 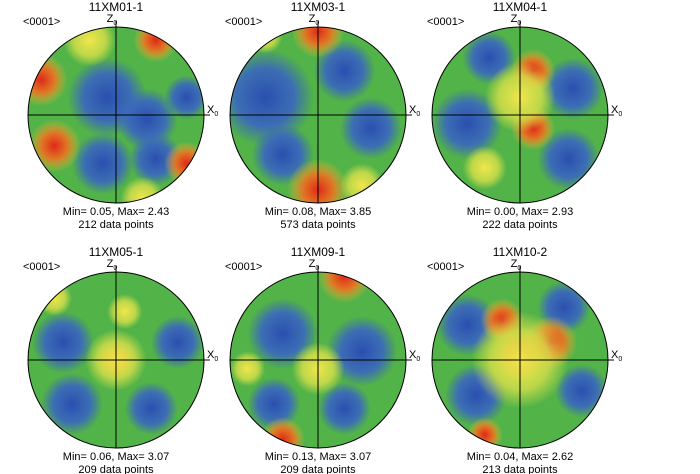 What do you see at coordinates (520, 225) in the screenshot?
I see `data-count: 222 data points` at bounding box center [520, 225].